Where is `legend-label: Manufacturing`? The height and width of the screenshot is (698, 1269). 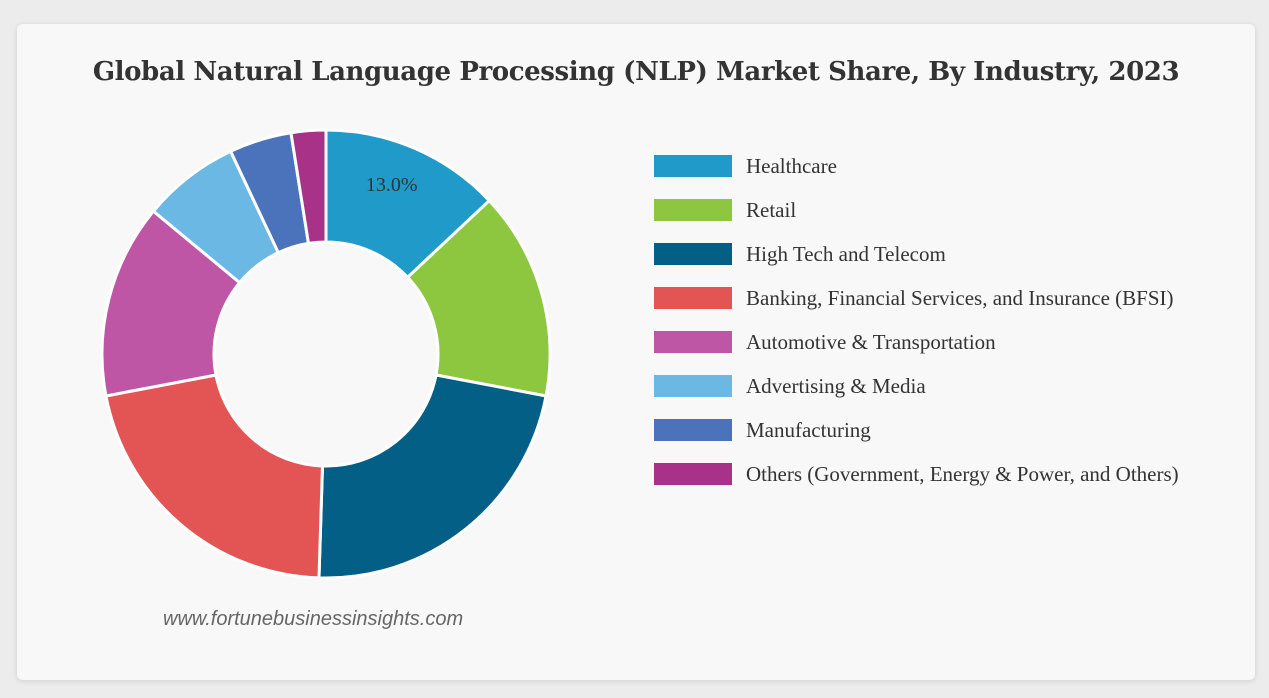
legend-label: Manufacturing is located at coordinates (808, 429).